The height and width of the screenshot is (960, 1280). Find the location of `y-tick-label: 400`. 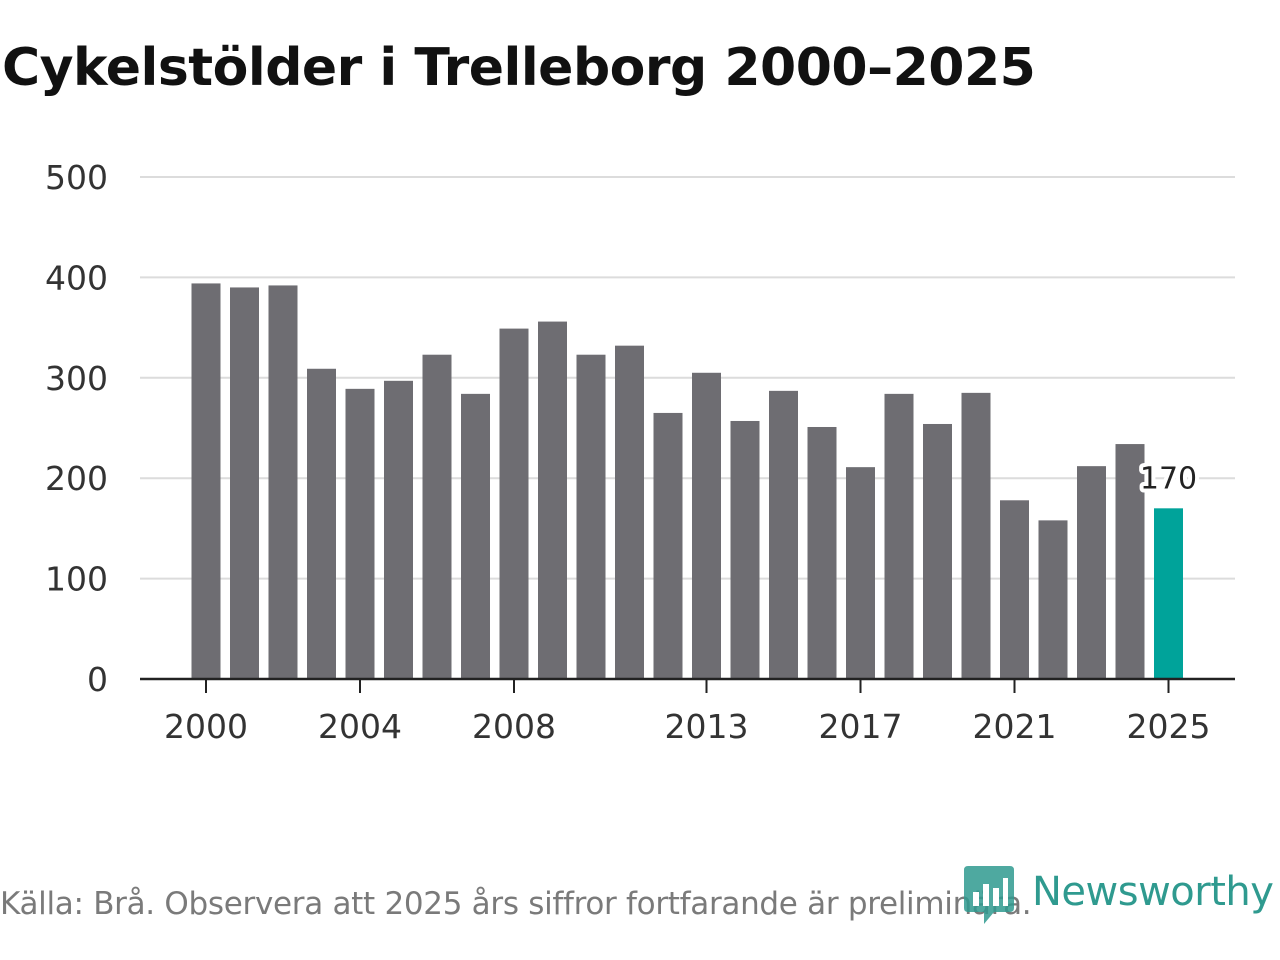

y-tick-label: 400 is located at coordinates (76, 277).